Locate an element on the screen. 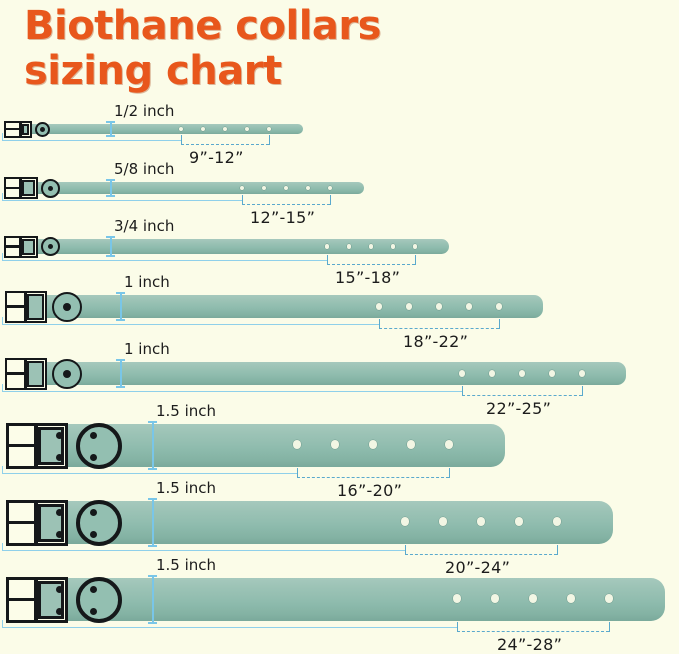 This screenshot has height=654, width=679. range-label: 20”-24” is located at coordinates (478, 567).